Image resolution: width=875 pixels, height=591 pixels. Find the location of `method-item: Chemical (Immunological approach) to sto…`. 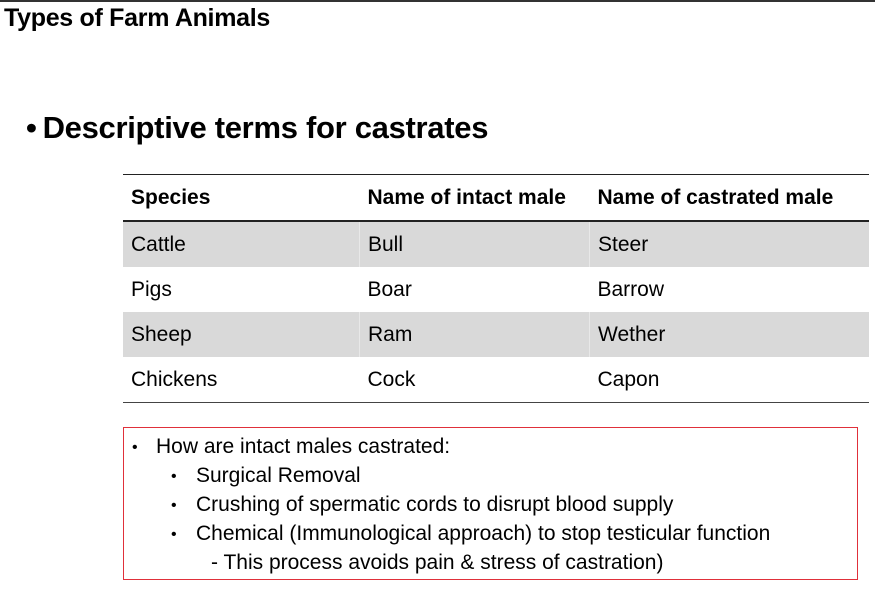

method-item: Chemical (Immunological approach) to sto… is located at coordinates (483, 533).